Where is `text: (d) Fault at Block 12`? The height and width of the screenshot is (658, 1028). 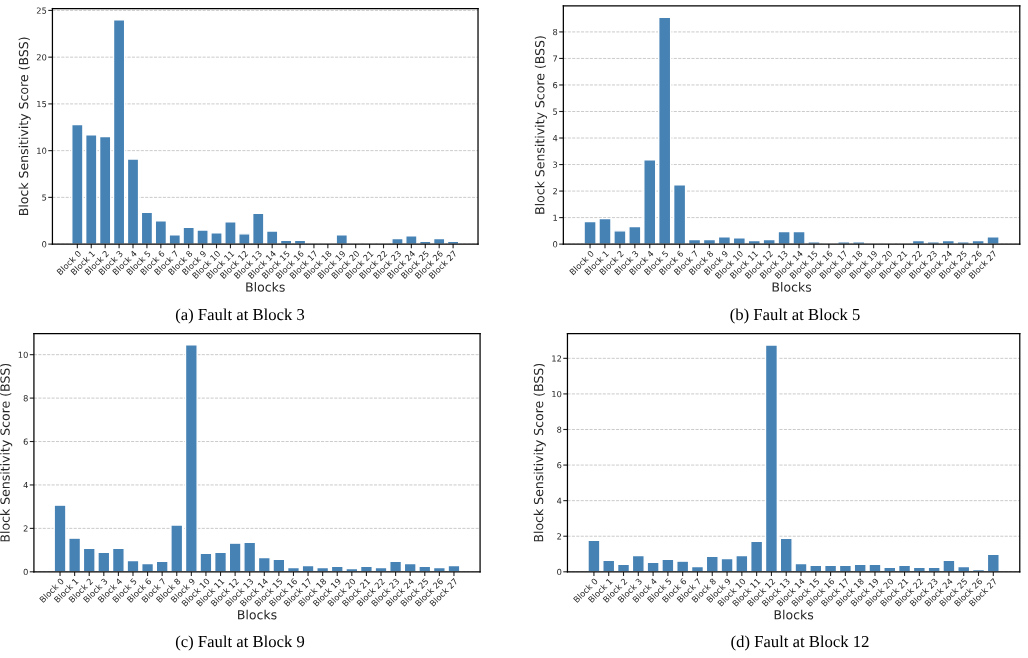
text: (d) Fault at Block 12 is located at coordinates (800, 643).